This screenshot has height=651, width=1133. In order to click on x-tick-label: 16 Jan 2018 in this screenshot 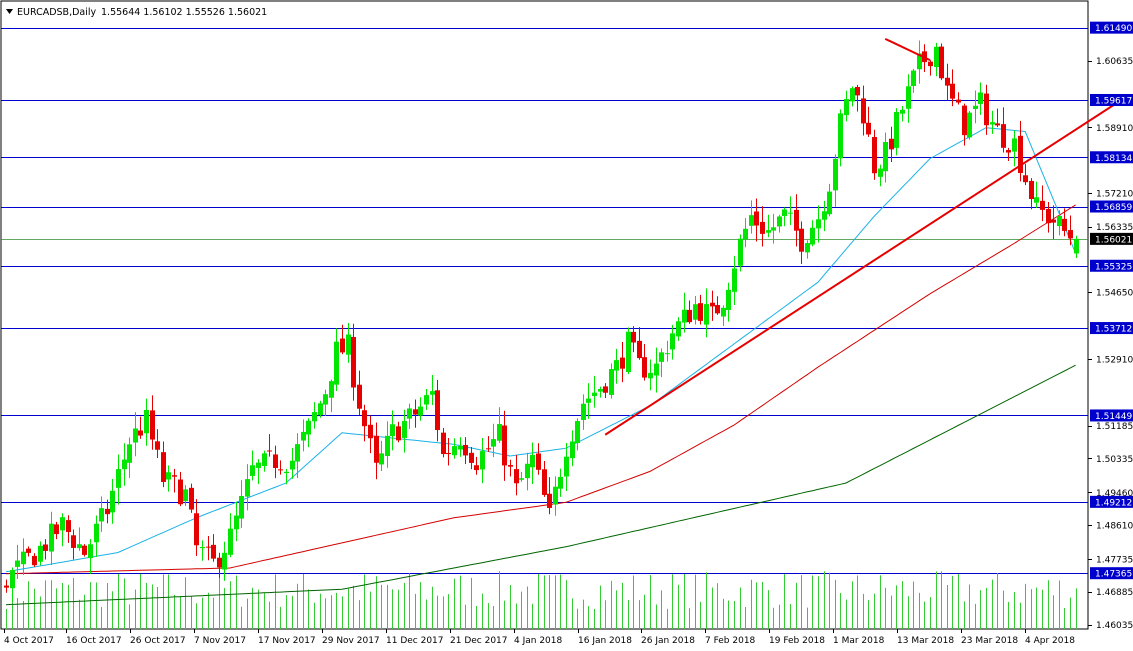, I will do `click(605, 641)`.